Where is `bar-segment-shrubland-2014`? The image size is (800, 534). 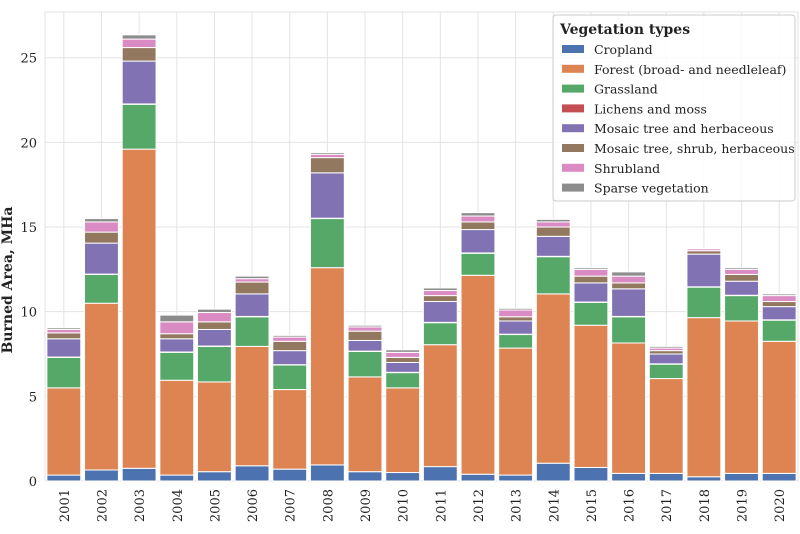
bar-segment-shrubland-2014 is located at coordinates (553, 224).